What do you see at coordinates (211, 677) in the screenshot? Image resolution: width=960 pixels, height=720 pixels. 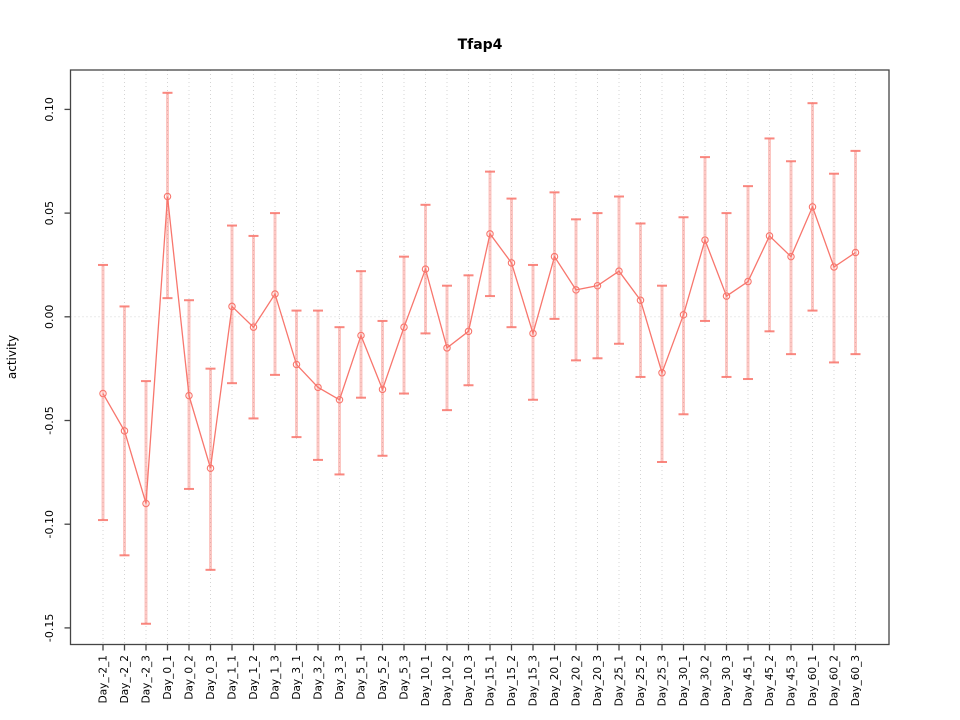 I see `x-tick-label: Day_0_3` at bounding box center [211, 677].